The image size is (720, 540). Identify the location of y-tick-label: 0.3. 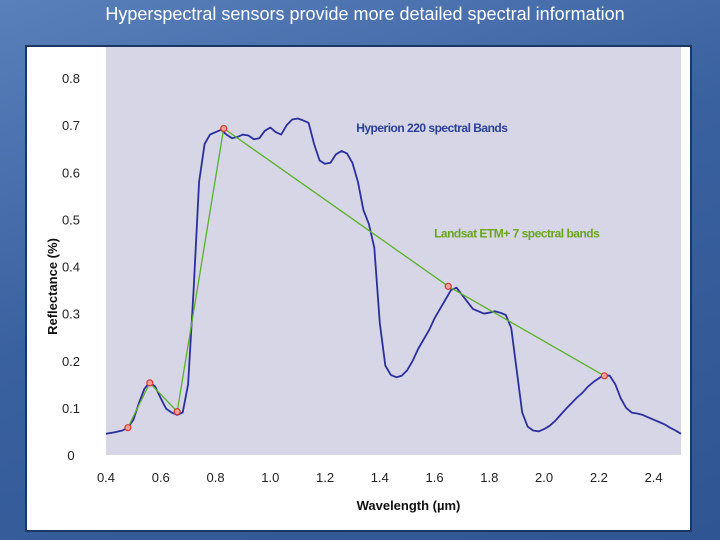
(71, 314).